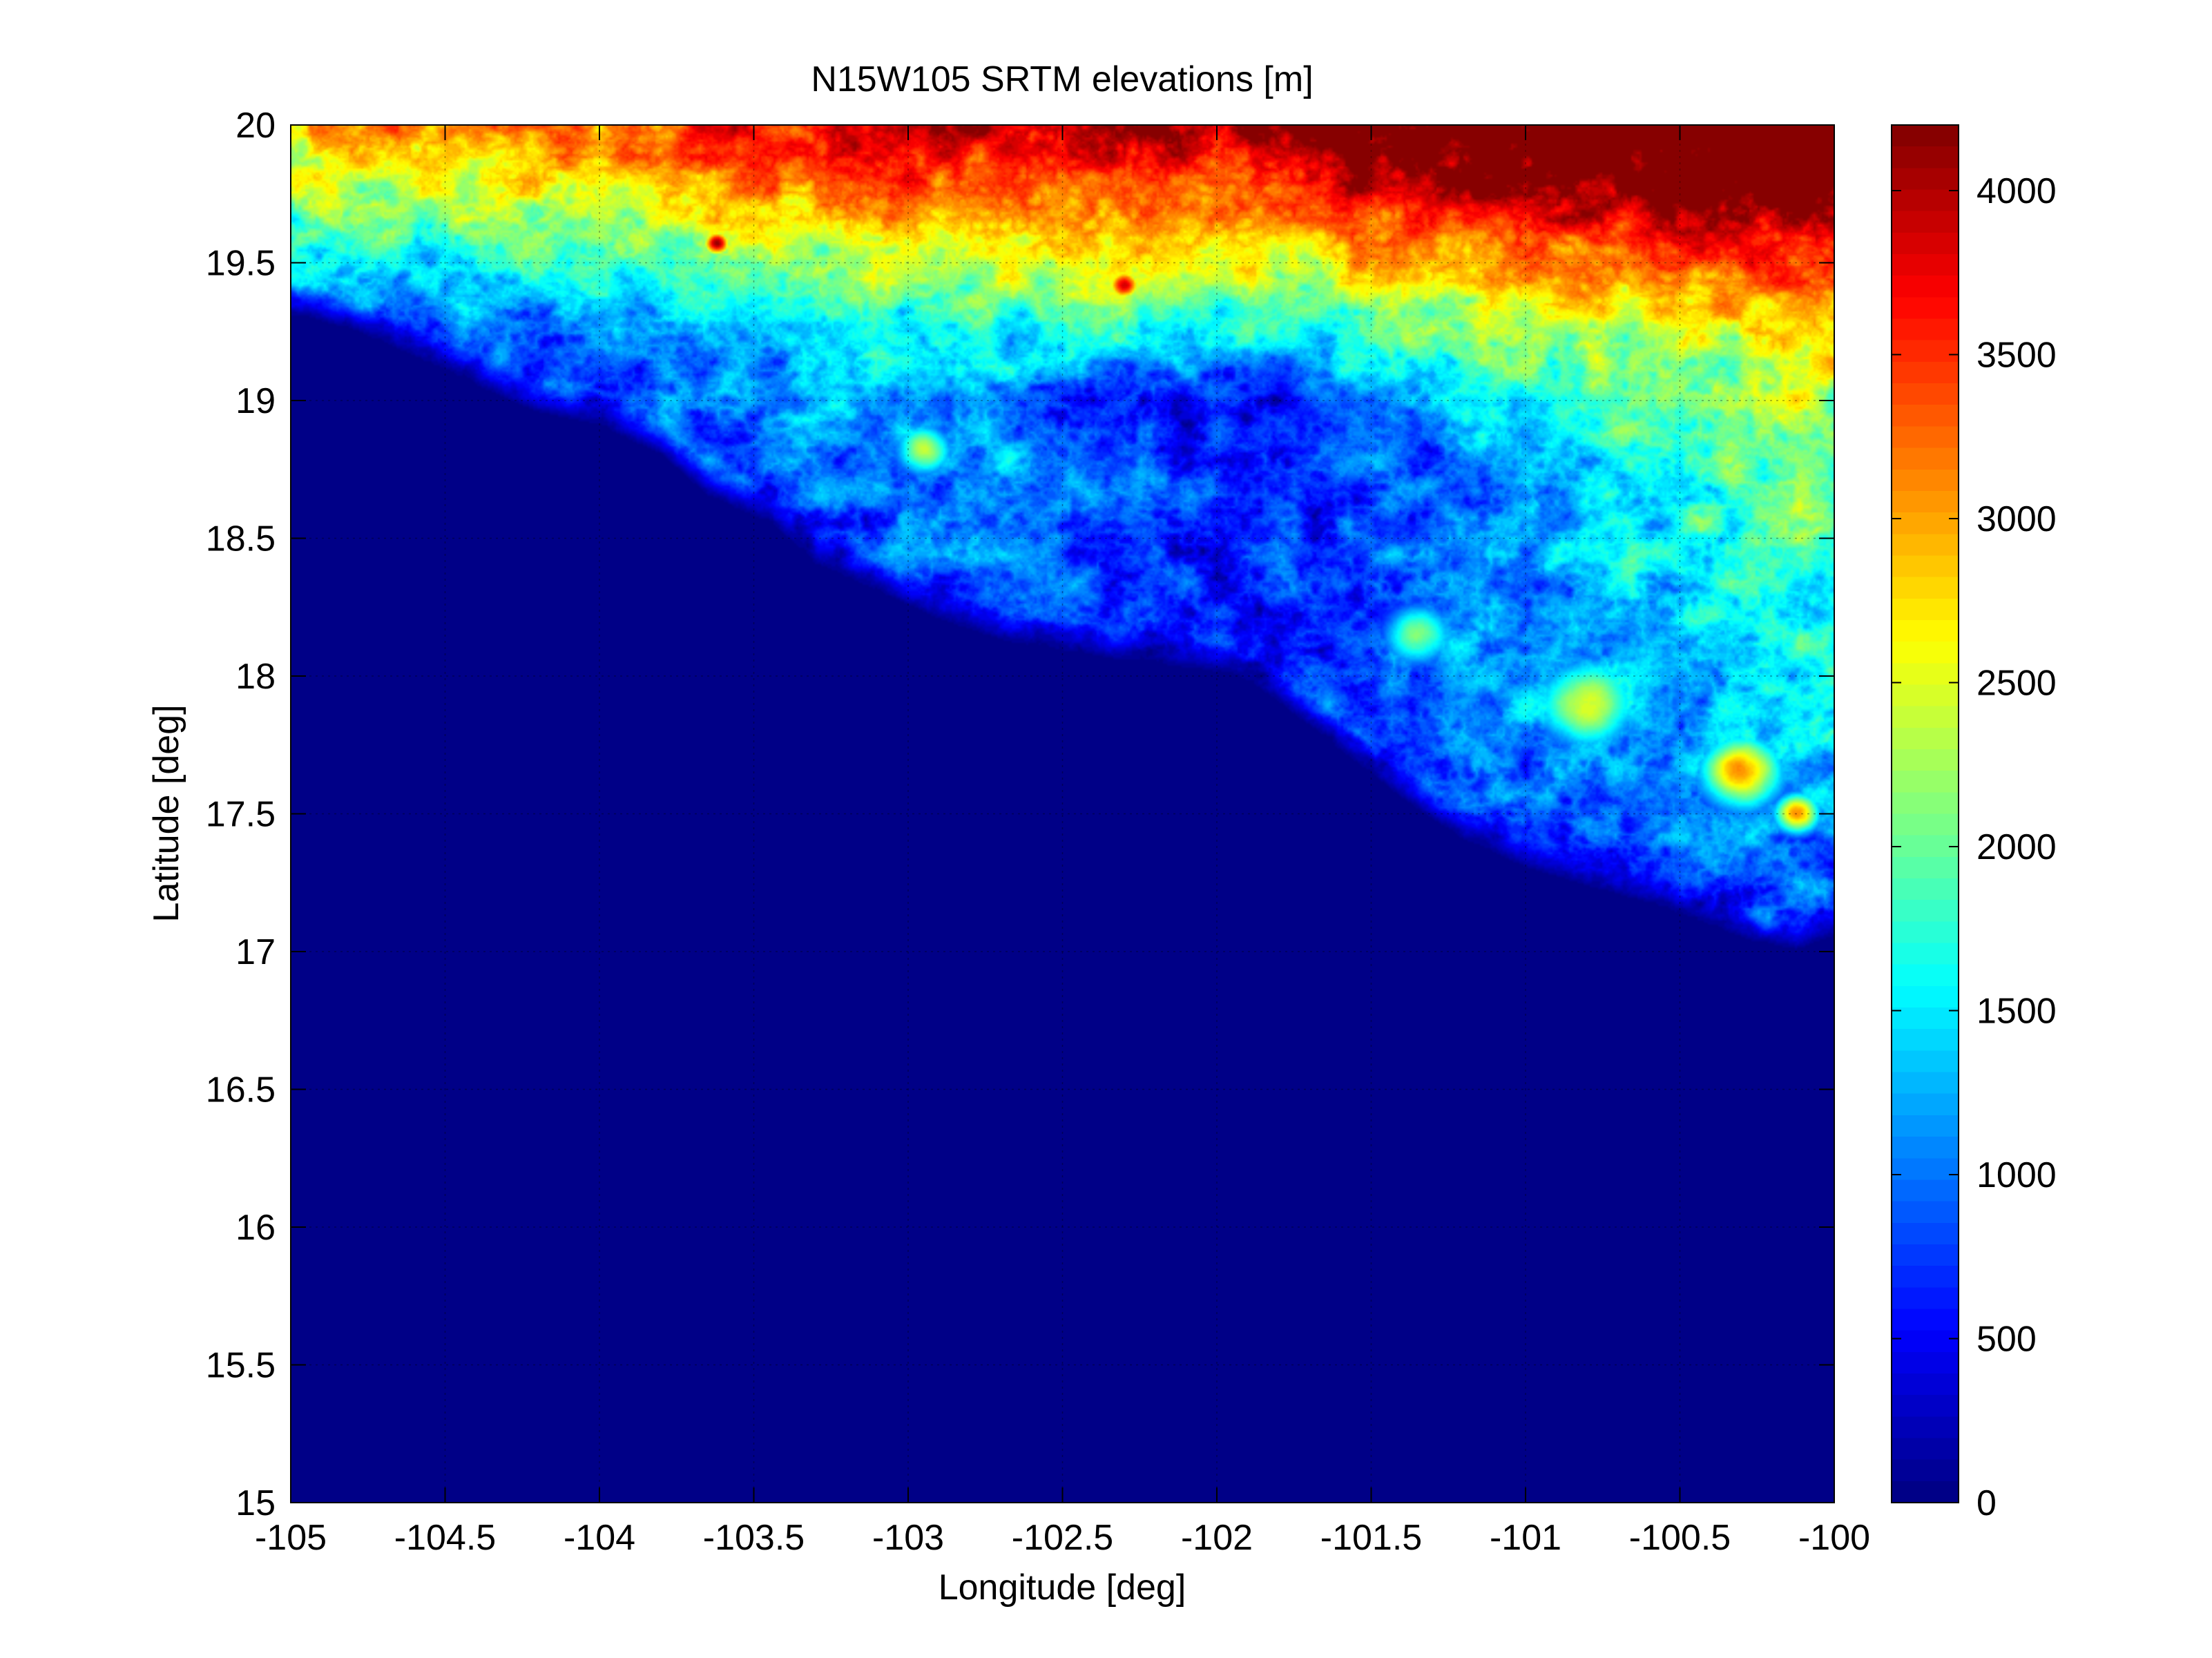 The image size is (2212, 1658). What do you see at coordinates (1062, 79) in the screenshot?
I see `chart-title: N15W105 SRTM elevations [m]` at bounding box center [1062, 79].